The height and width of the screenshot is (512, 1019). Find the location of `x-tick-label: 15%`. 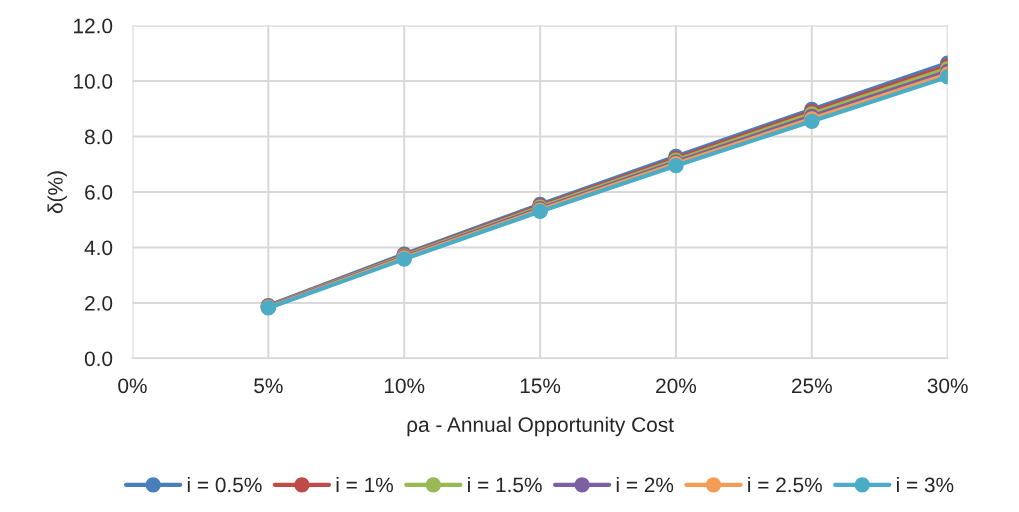

x-tick-label: 15% is located at coordinates (540, 386).